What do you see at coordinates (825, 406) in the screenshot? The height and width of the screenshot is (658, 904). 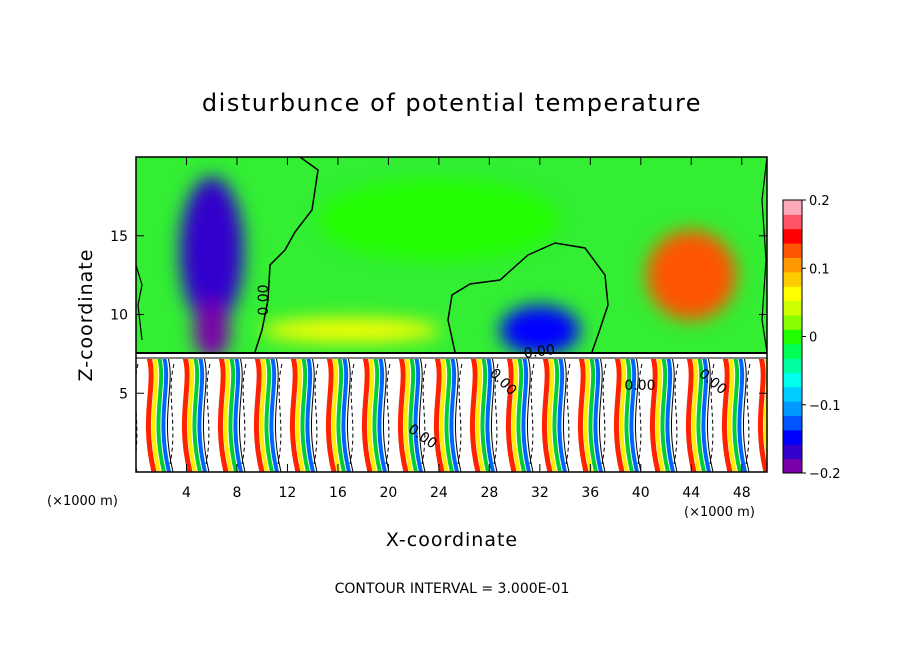 I see `colorbar-tick-label: −0.1` at bounding box center [825, 406].